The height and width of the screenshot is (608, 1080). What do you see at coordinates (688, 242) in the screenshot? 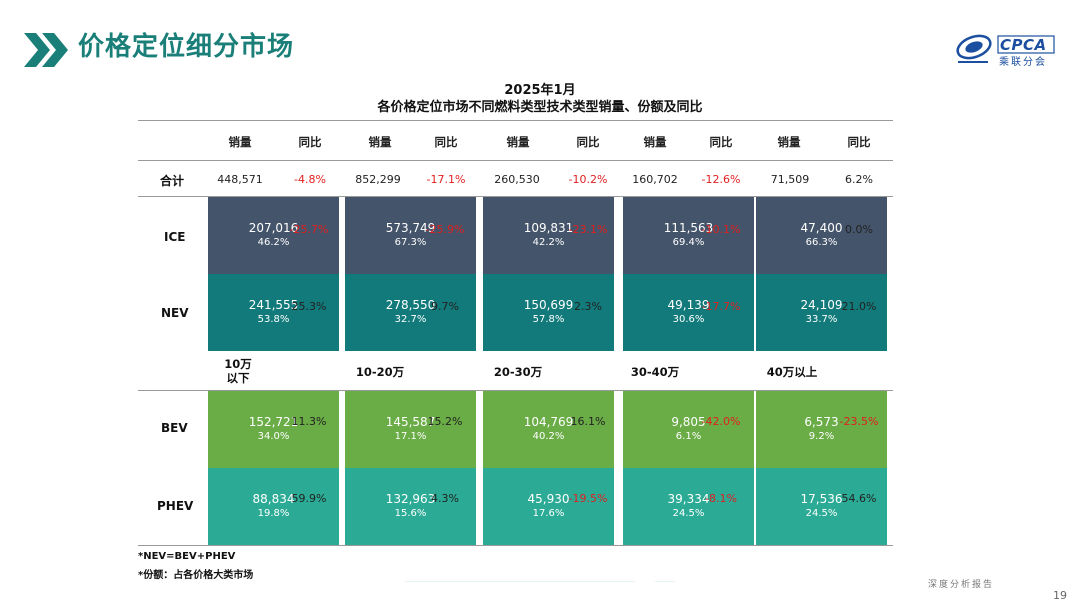
I see `ice-share: 69.4%` at bounding box center [688, 242].